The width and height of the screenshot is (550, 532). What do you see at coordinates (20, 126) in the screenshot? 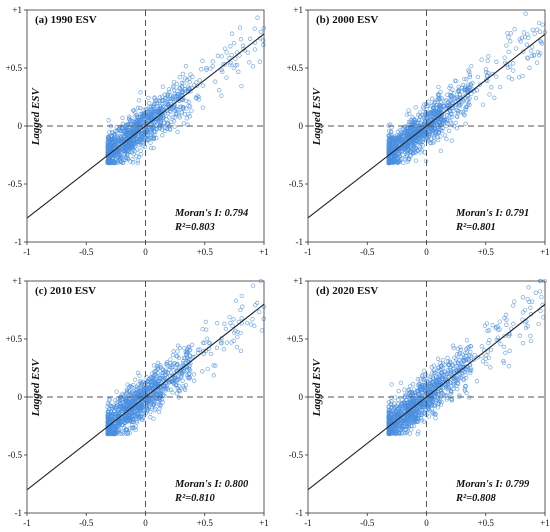
I see `y-tick-label: 0` at bounding box center [20, 126].